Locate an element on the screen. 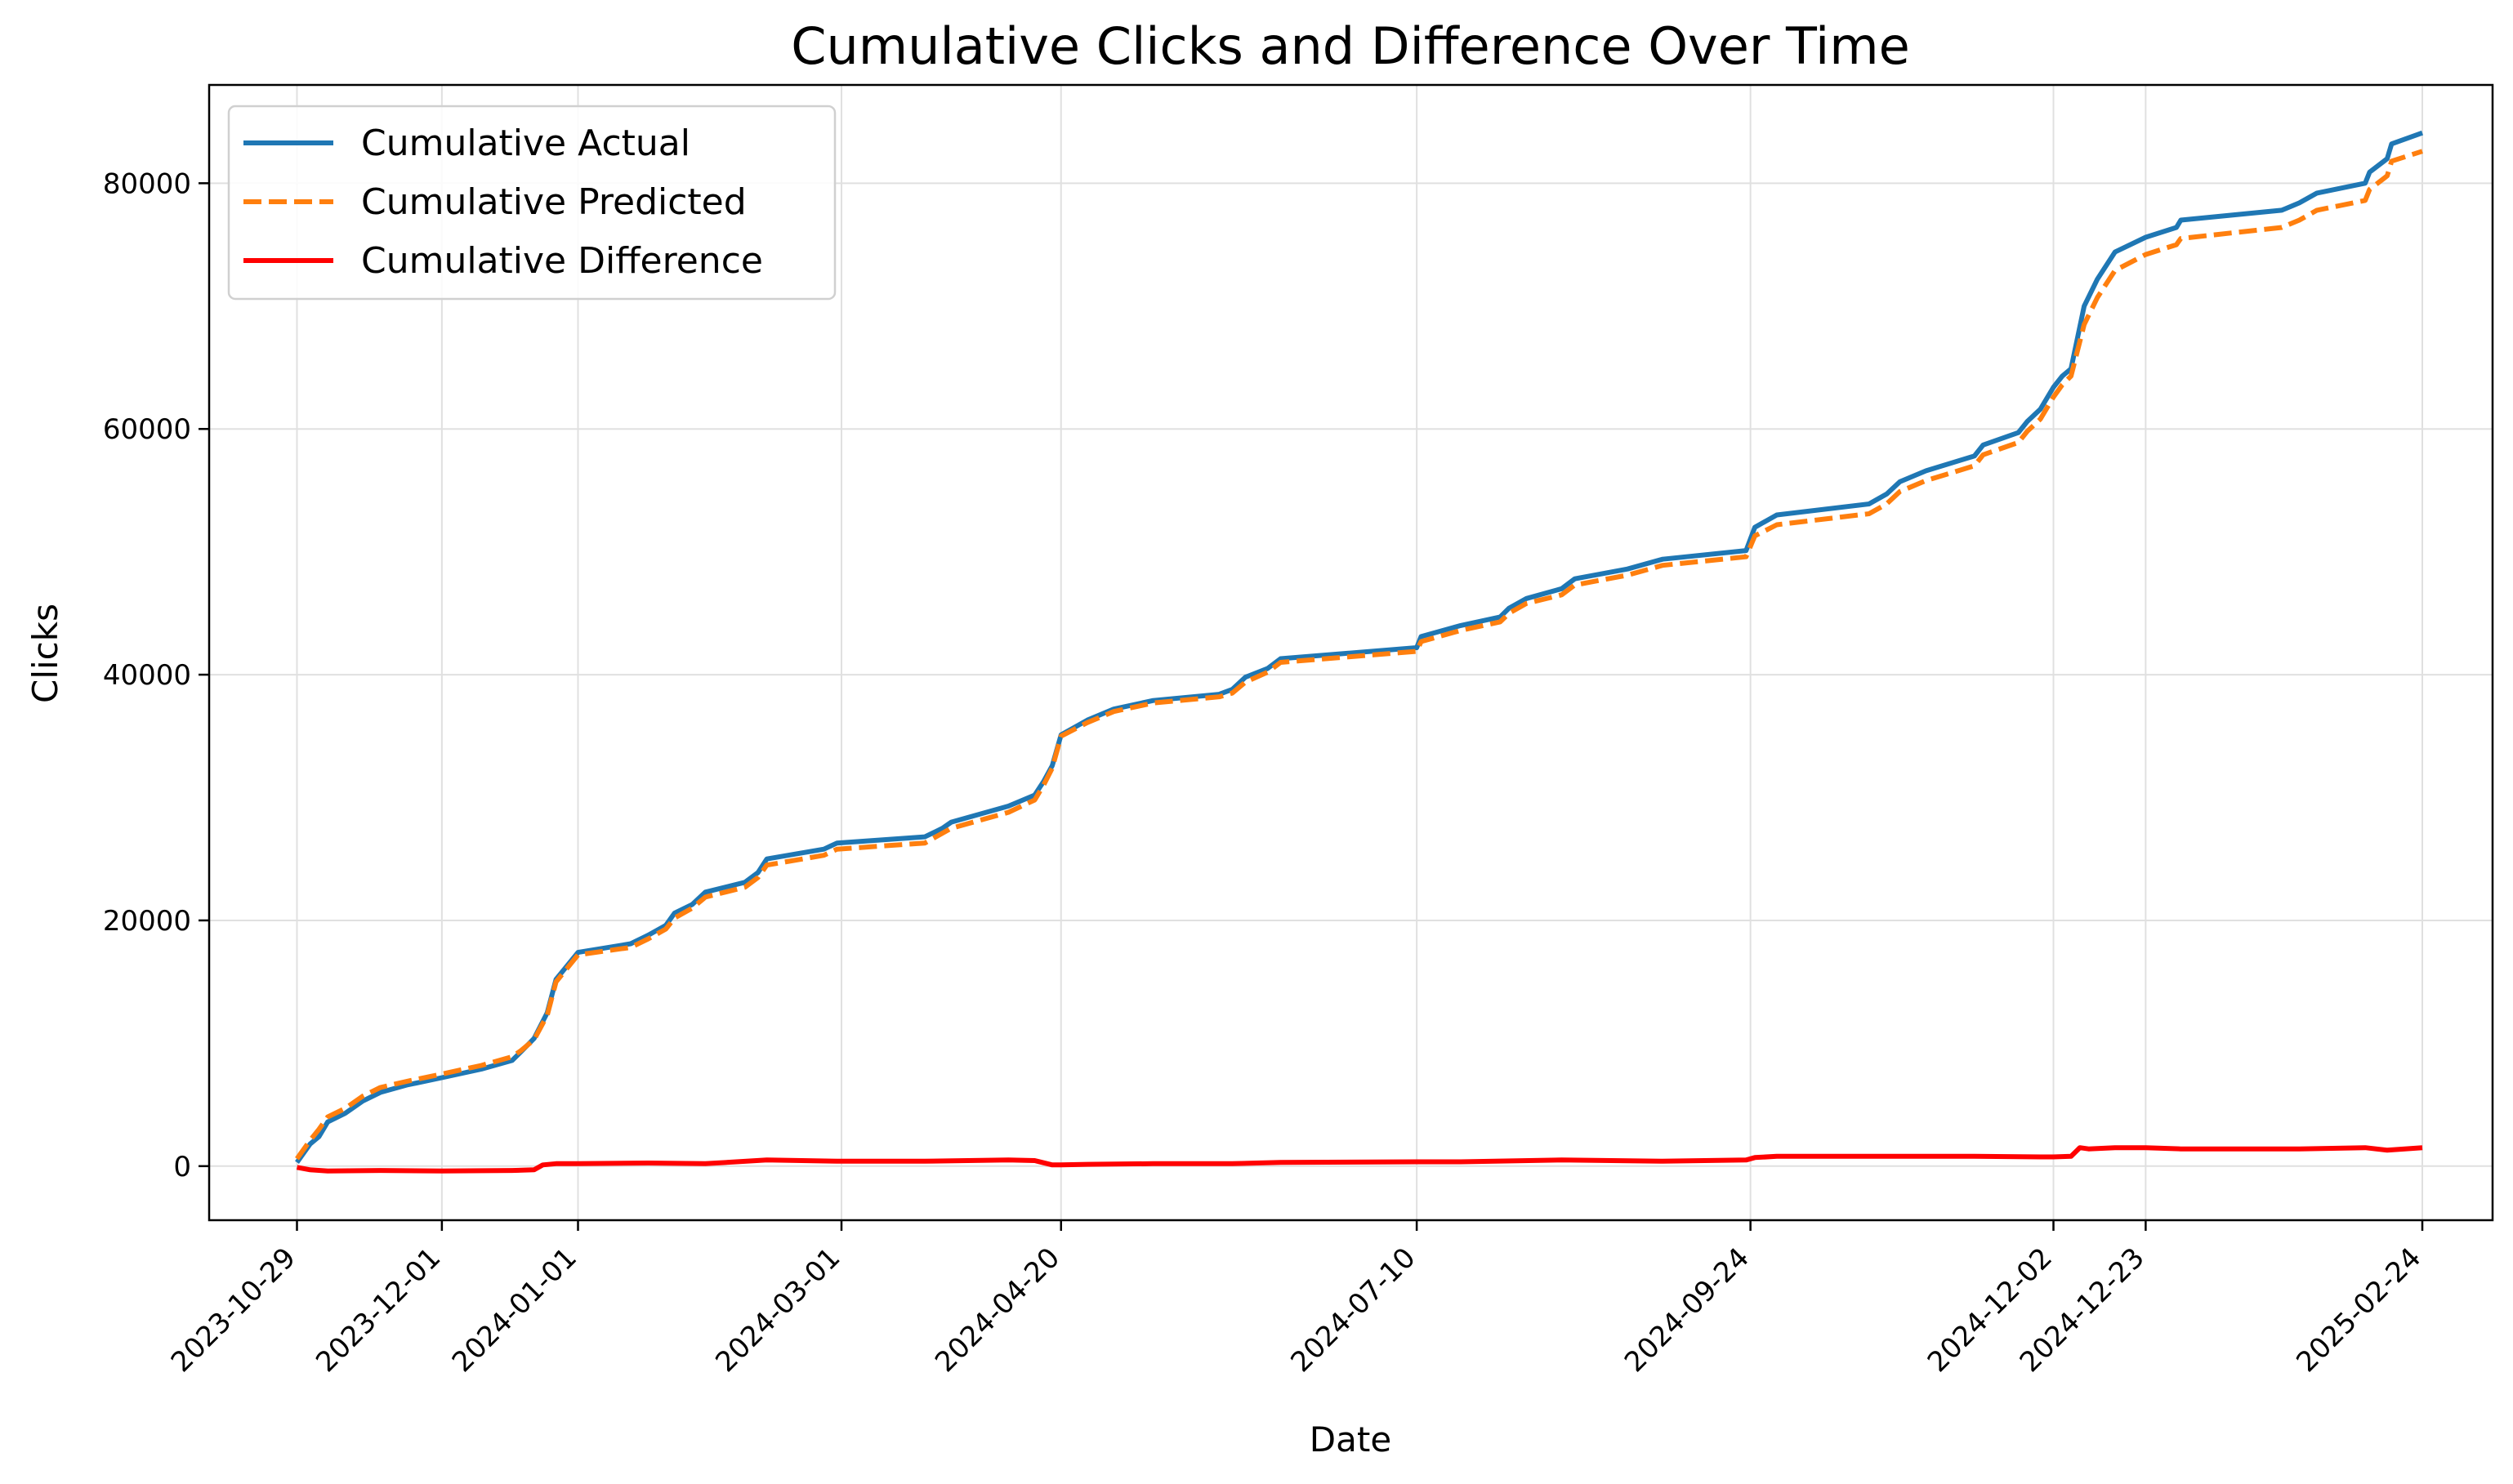 Image resolution: width=2513 pixels, height=1484 pixels. y-tick-label: 60000 is located at coordinates (147, 430).